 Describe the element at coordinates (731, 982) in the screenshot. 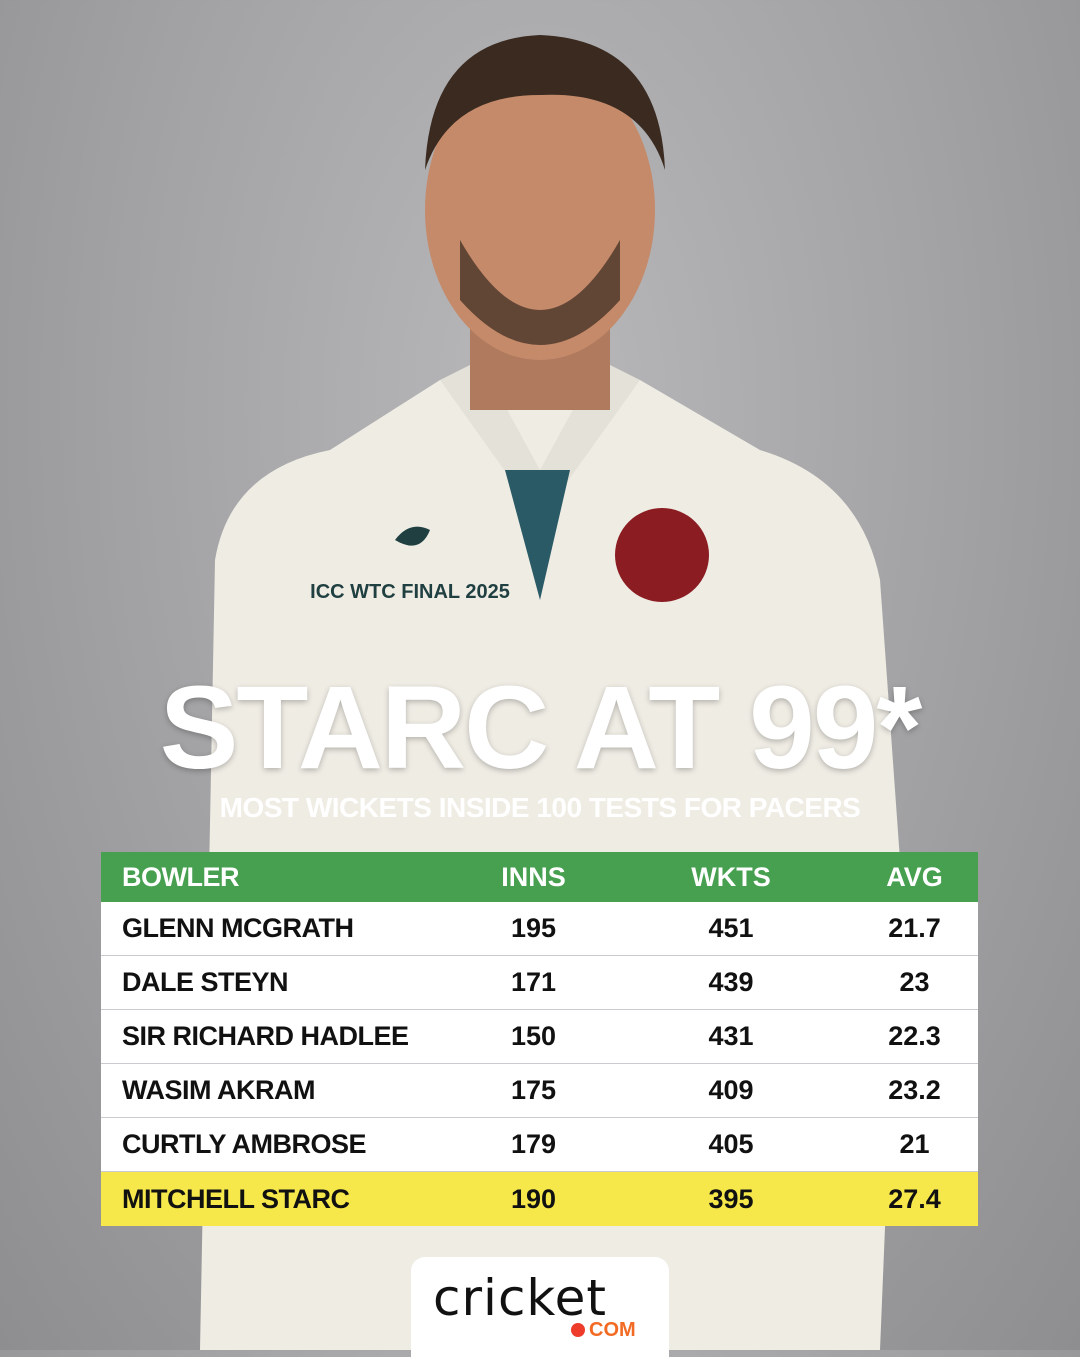

I see `wkts-value: 439` at that location.